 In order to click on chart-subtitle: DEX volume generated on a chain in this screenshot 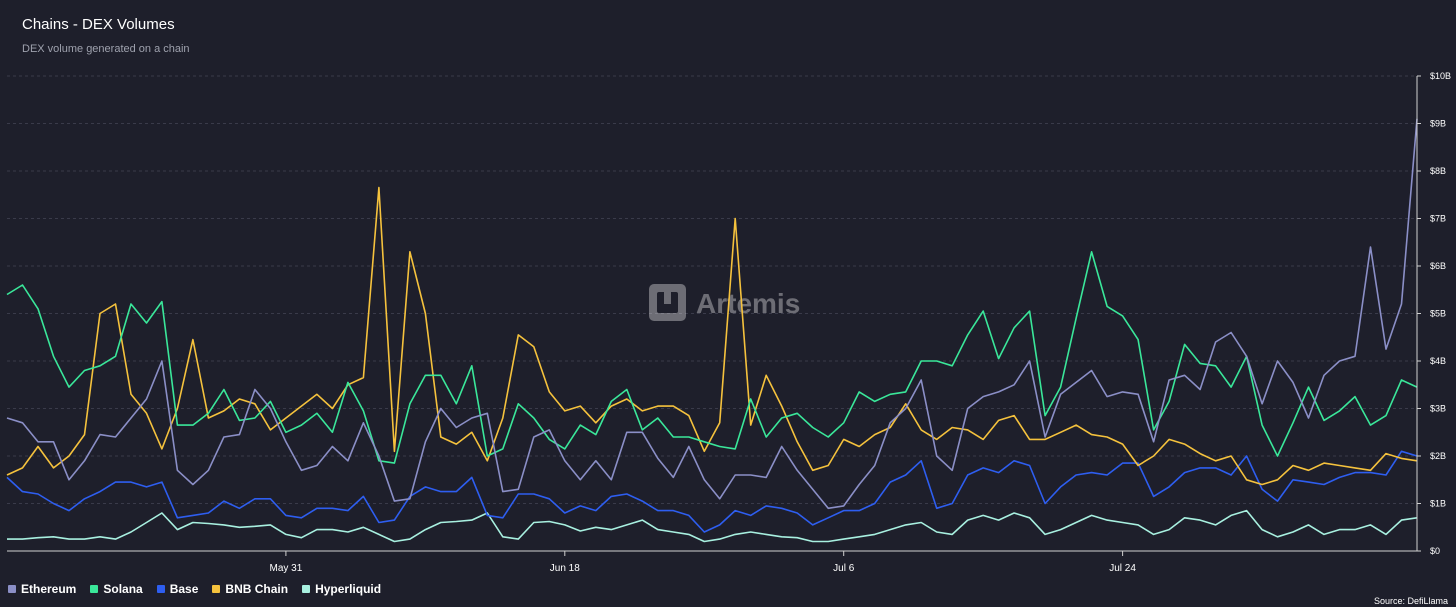, I will do `click(106, 49)`.